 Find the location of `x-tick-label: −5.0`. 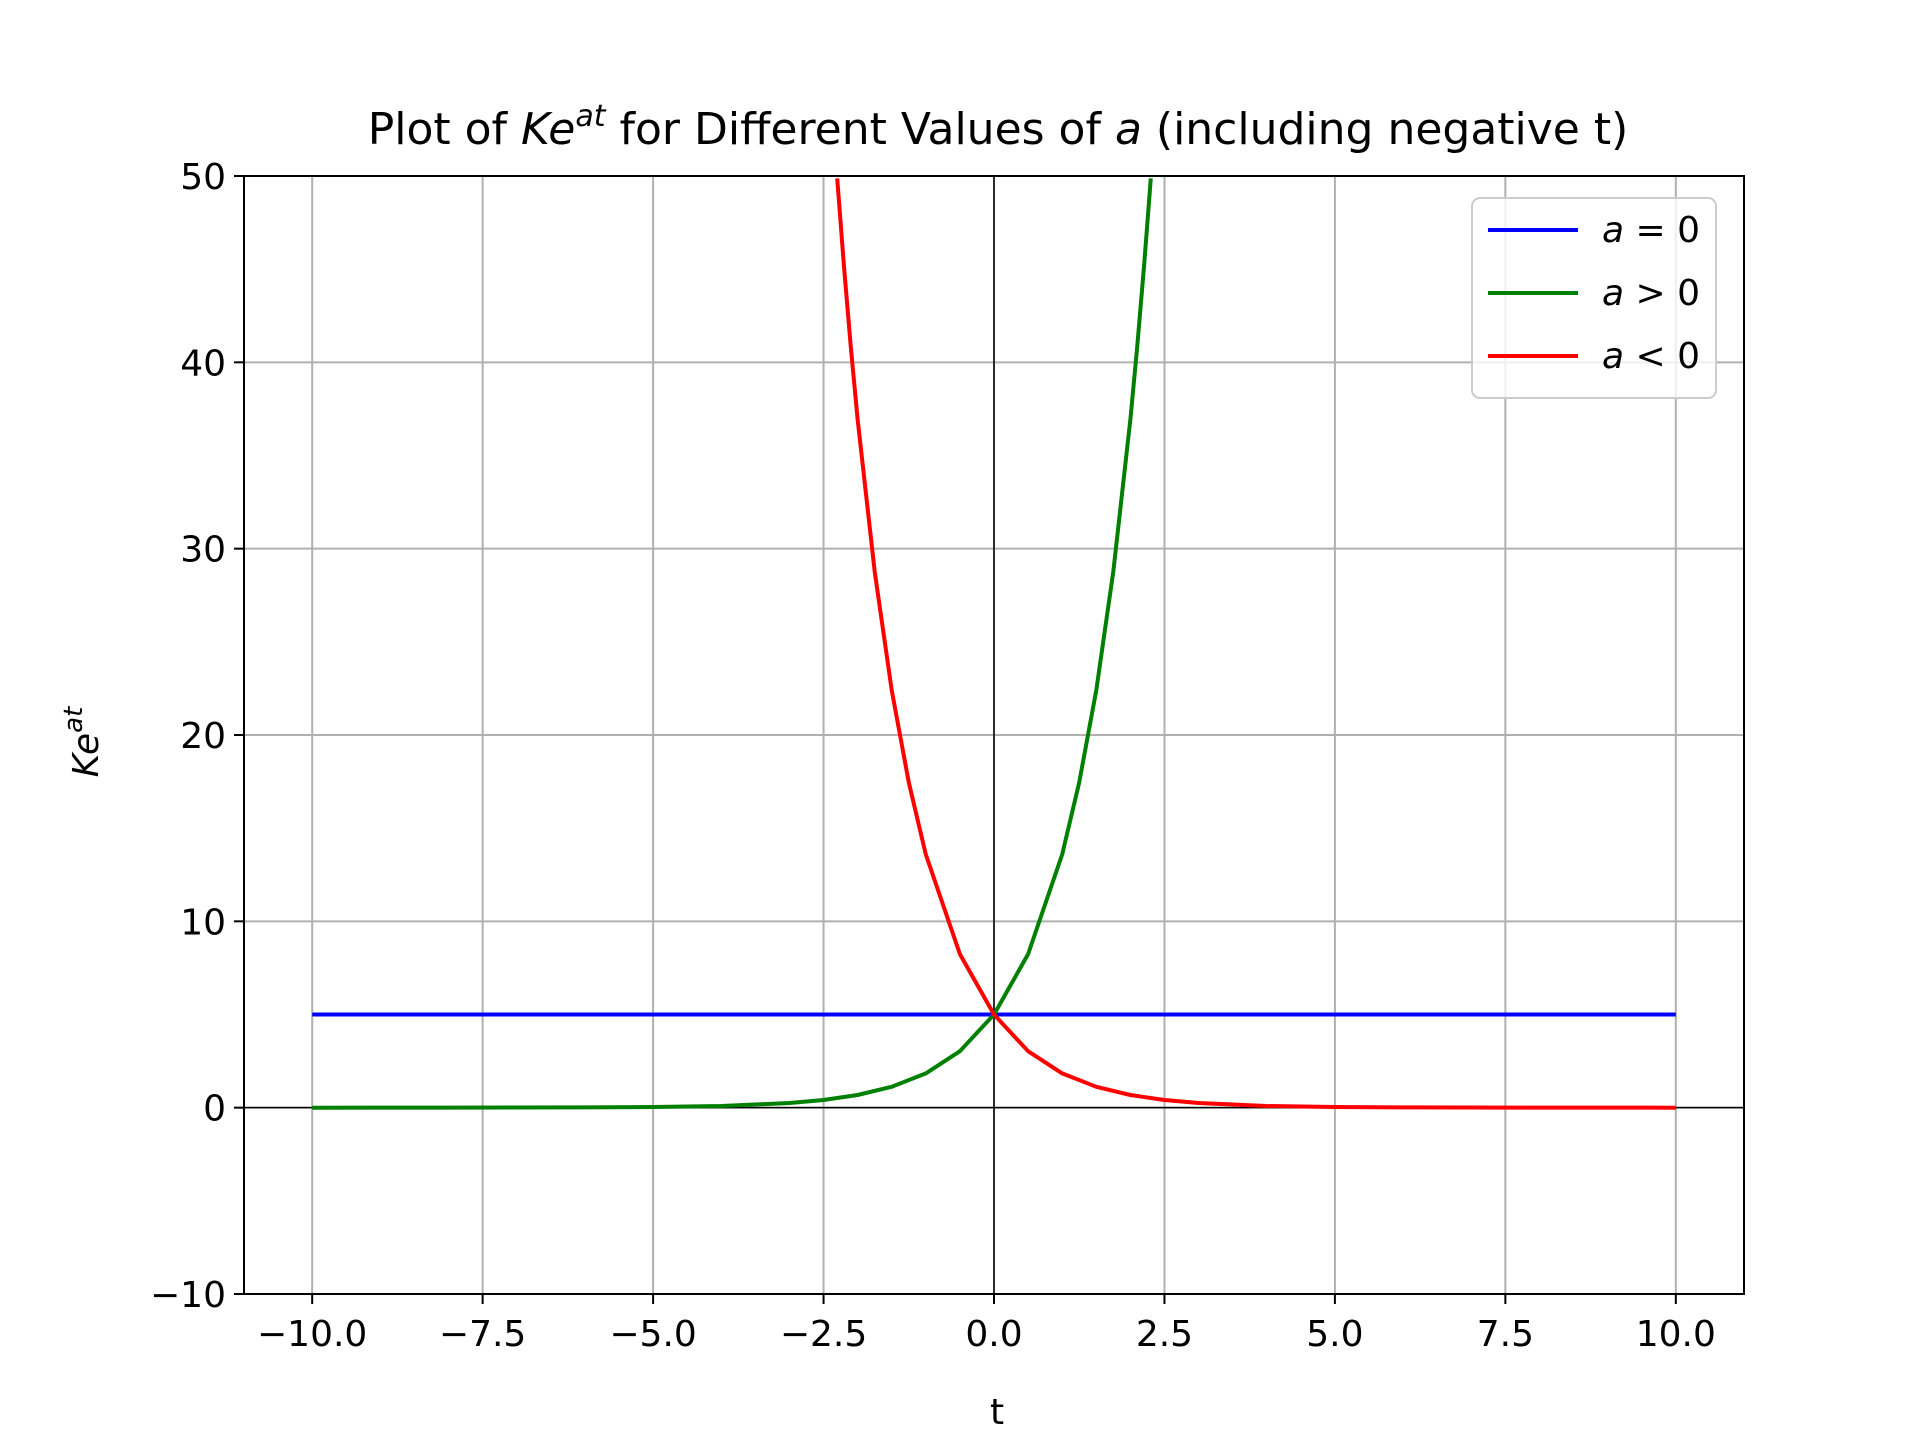

x-tick-label: −5.0 is located at coordinates (652, 1334).